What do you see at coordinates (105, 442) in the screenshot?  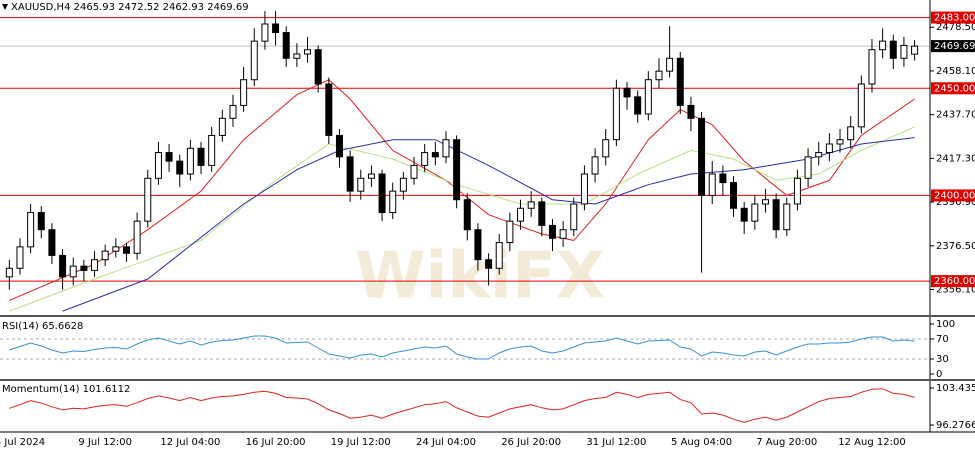 I see `x-tick-label: 9 Jul 12:00` at bounding box center [105, 442].